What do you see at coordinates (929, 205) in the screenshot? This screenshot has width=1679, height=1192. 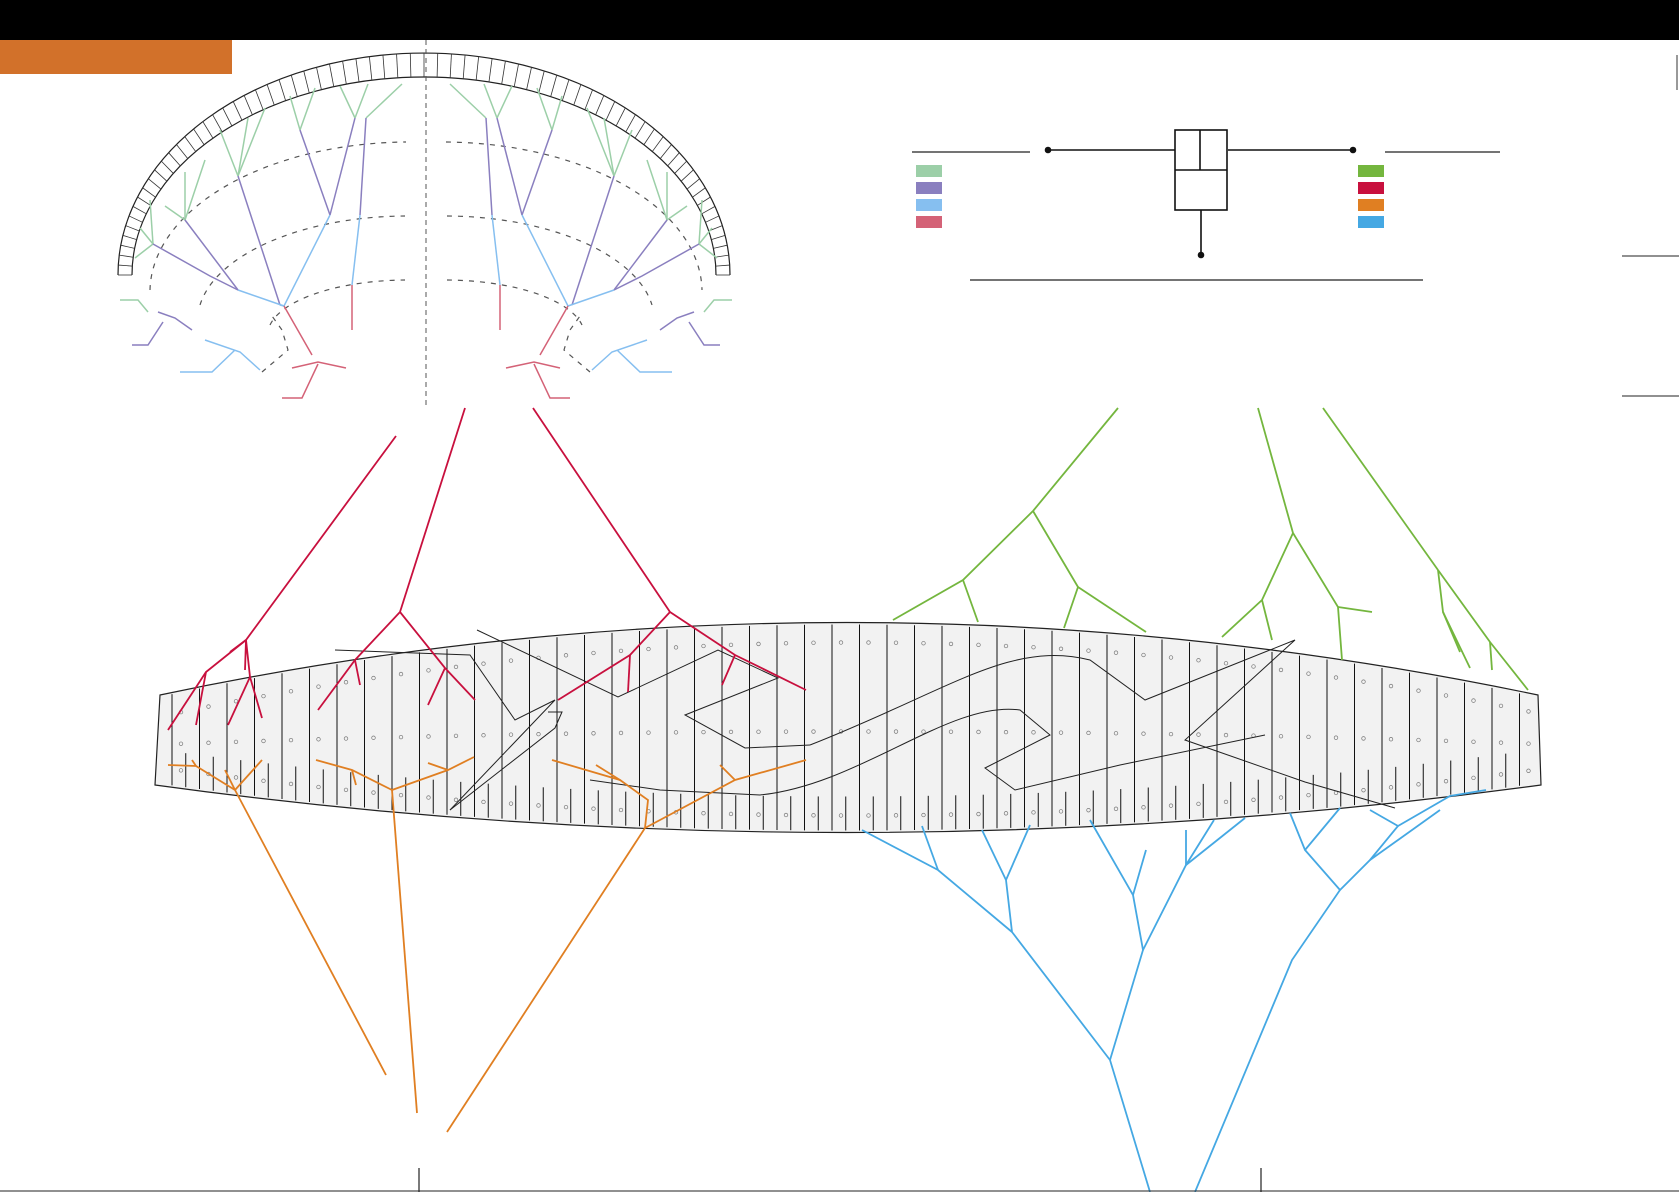 I see `legend-swatch-c` at bounding box center [929, 205].